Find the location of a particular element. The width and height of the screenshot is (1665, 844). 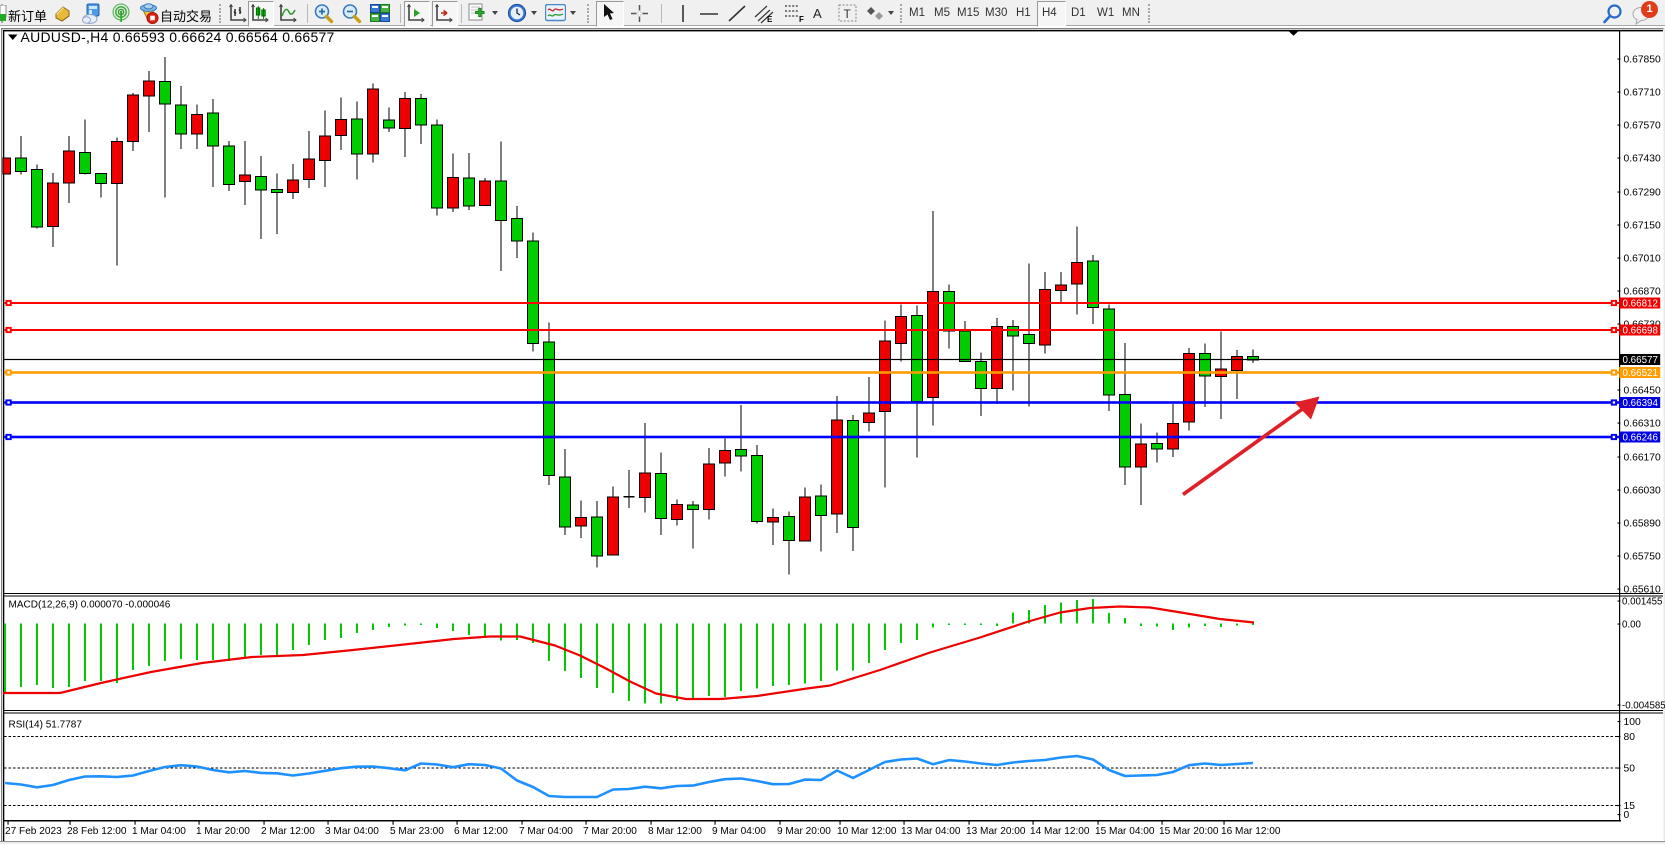

svg-text: 13 Mar 04:00 is located at coordinates (931, 831).